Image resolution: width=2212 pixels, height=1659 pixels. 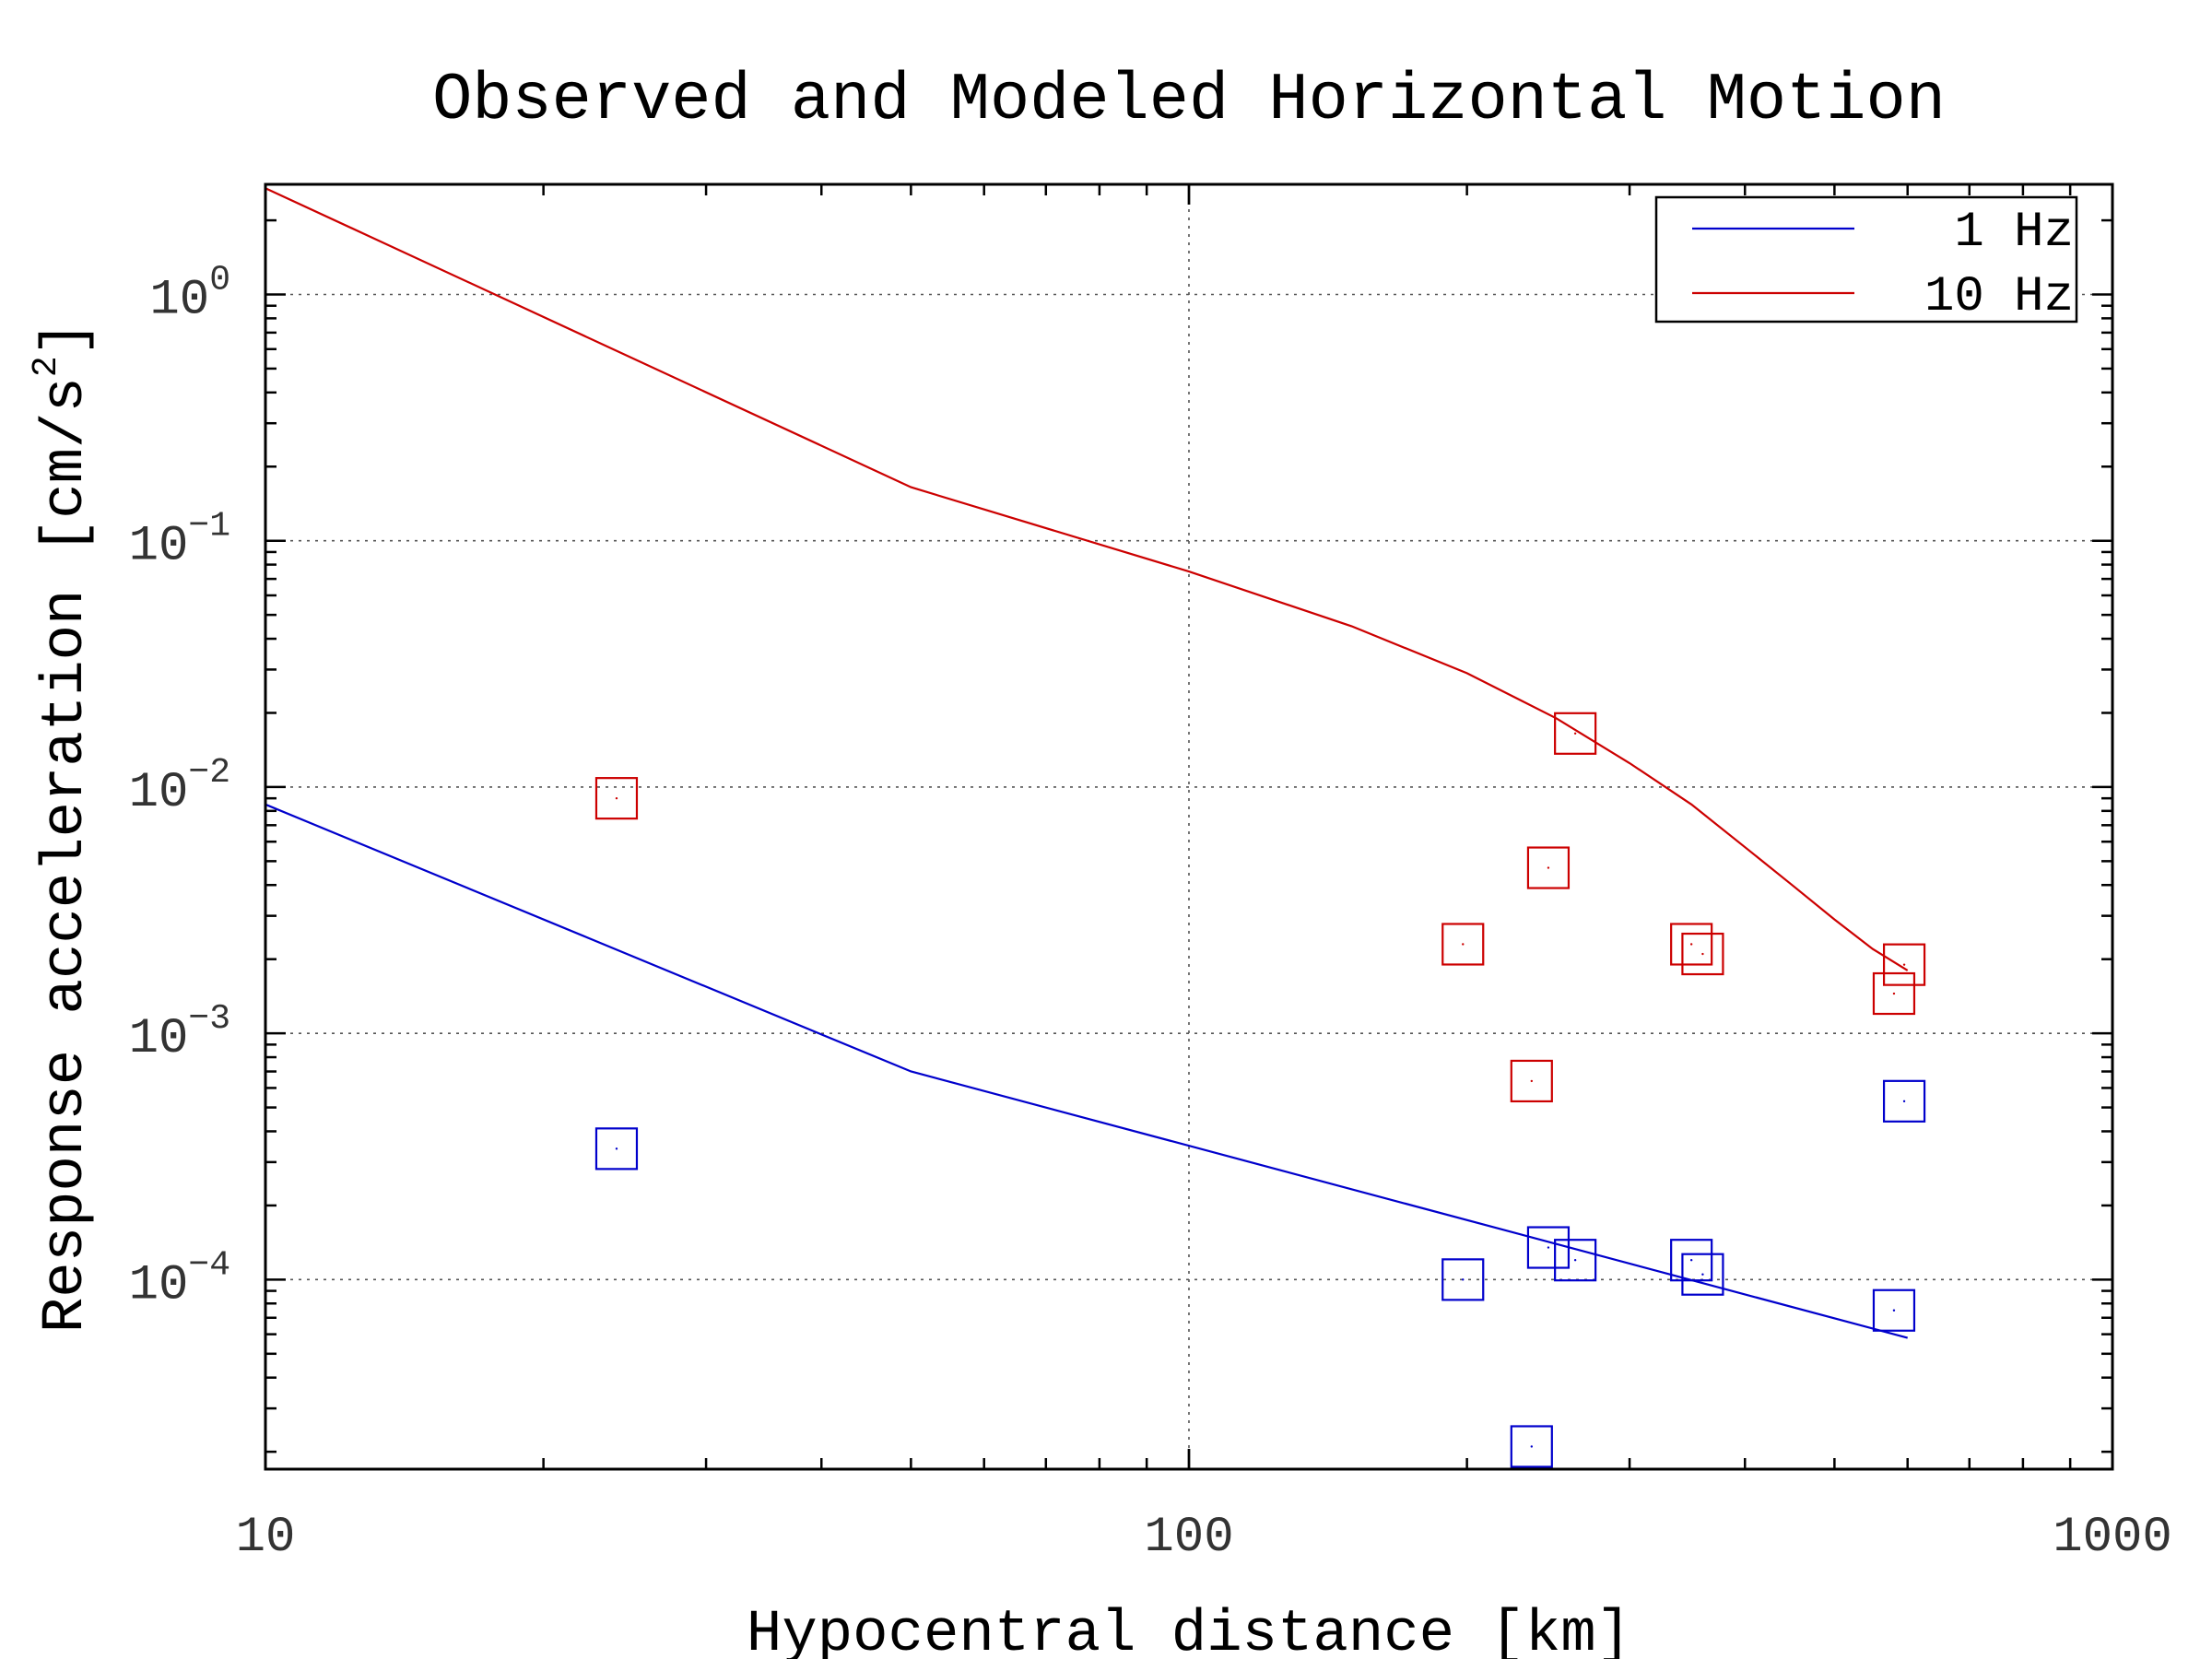 I want to click on y-axis-label-end: ], so click(x=66, y=338).